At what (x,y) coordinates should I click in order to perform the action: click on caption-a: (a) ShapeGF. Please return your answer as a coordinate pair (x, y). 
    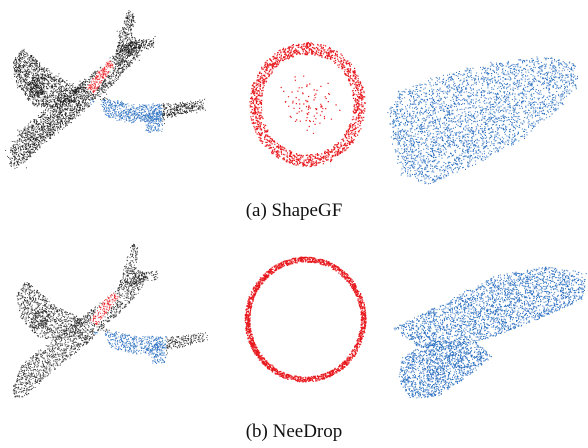
    Looking at the image, I should click on (294, 210).